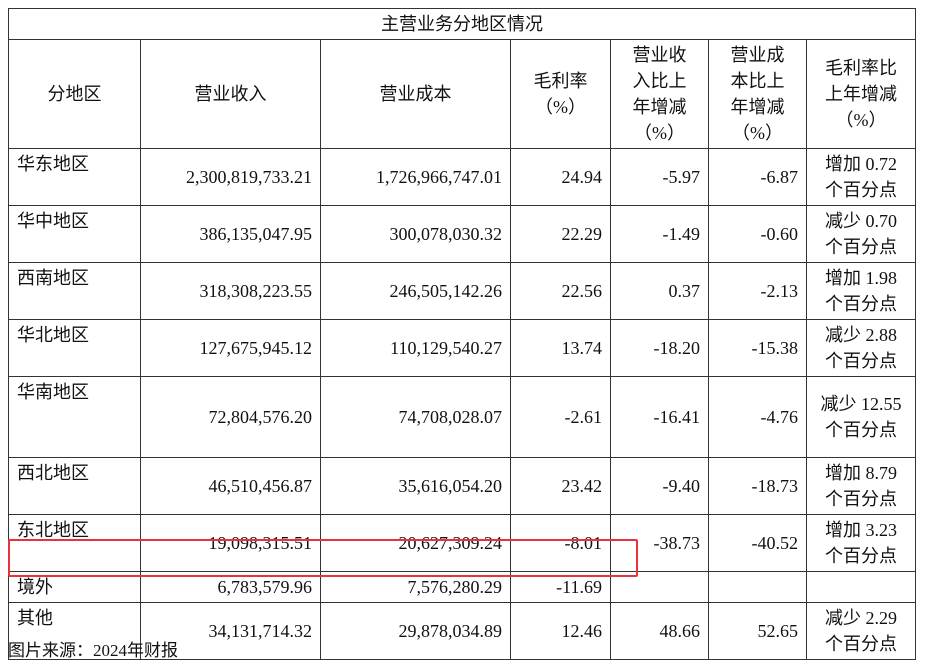  Describe the element at coordinates (659, 631) in the screenshot. I see `value-cell: 48.66` at that location.